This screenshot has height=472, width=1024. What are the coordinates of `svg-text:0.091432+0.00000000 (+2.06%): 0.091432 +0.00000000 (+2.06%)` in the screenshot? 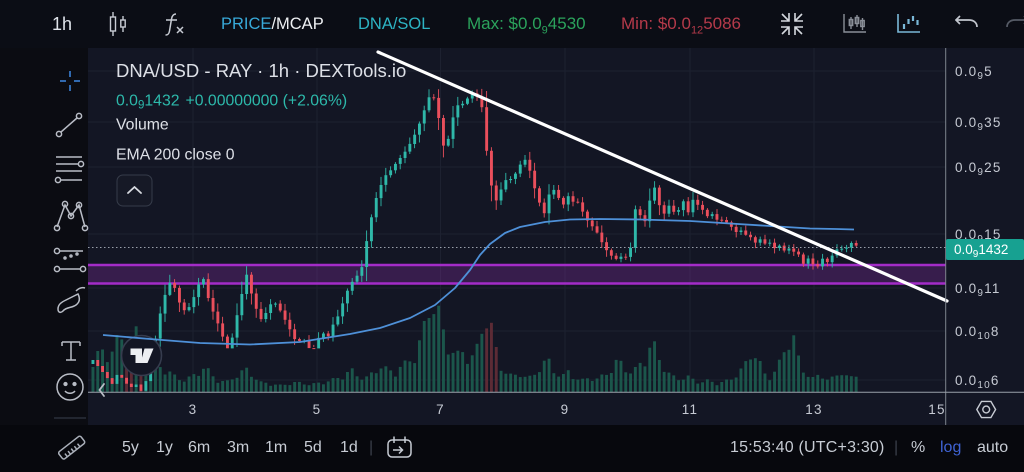 It's located at (231, 102).